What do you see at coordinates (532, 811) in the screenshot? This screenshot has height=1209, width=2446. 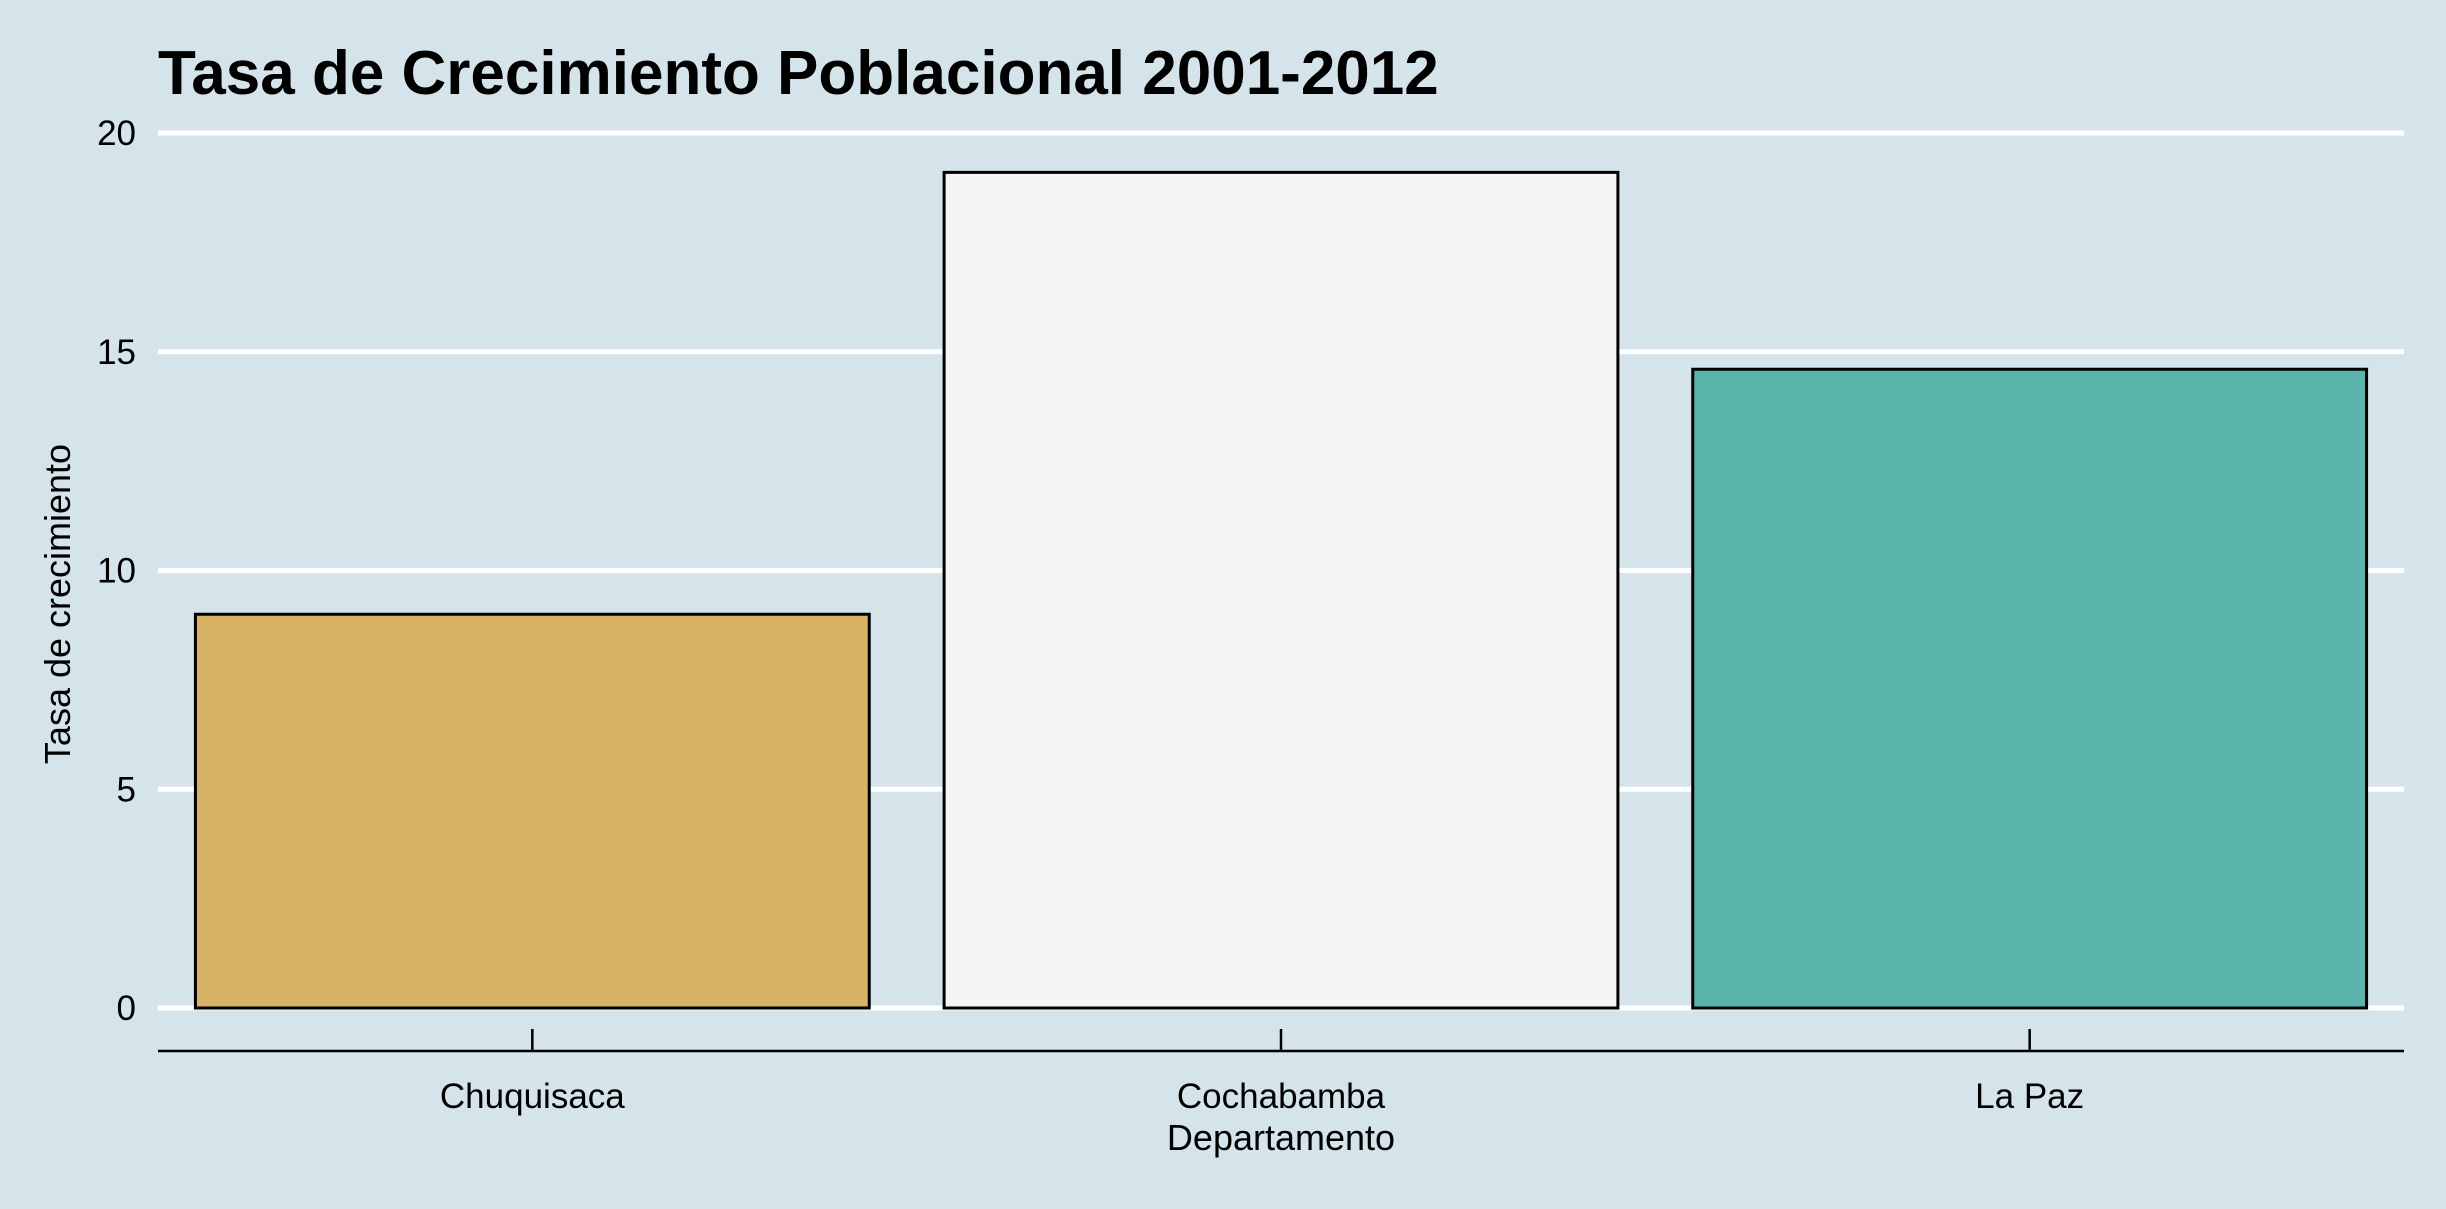 I see `bar-chuquisaca` at bounding box center [532, 811].